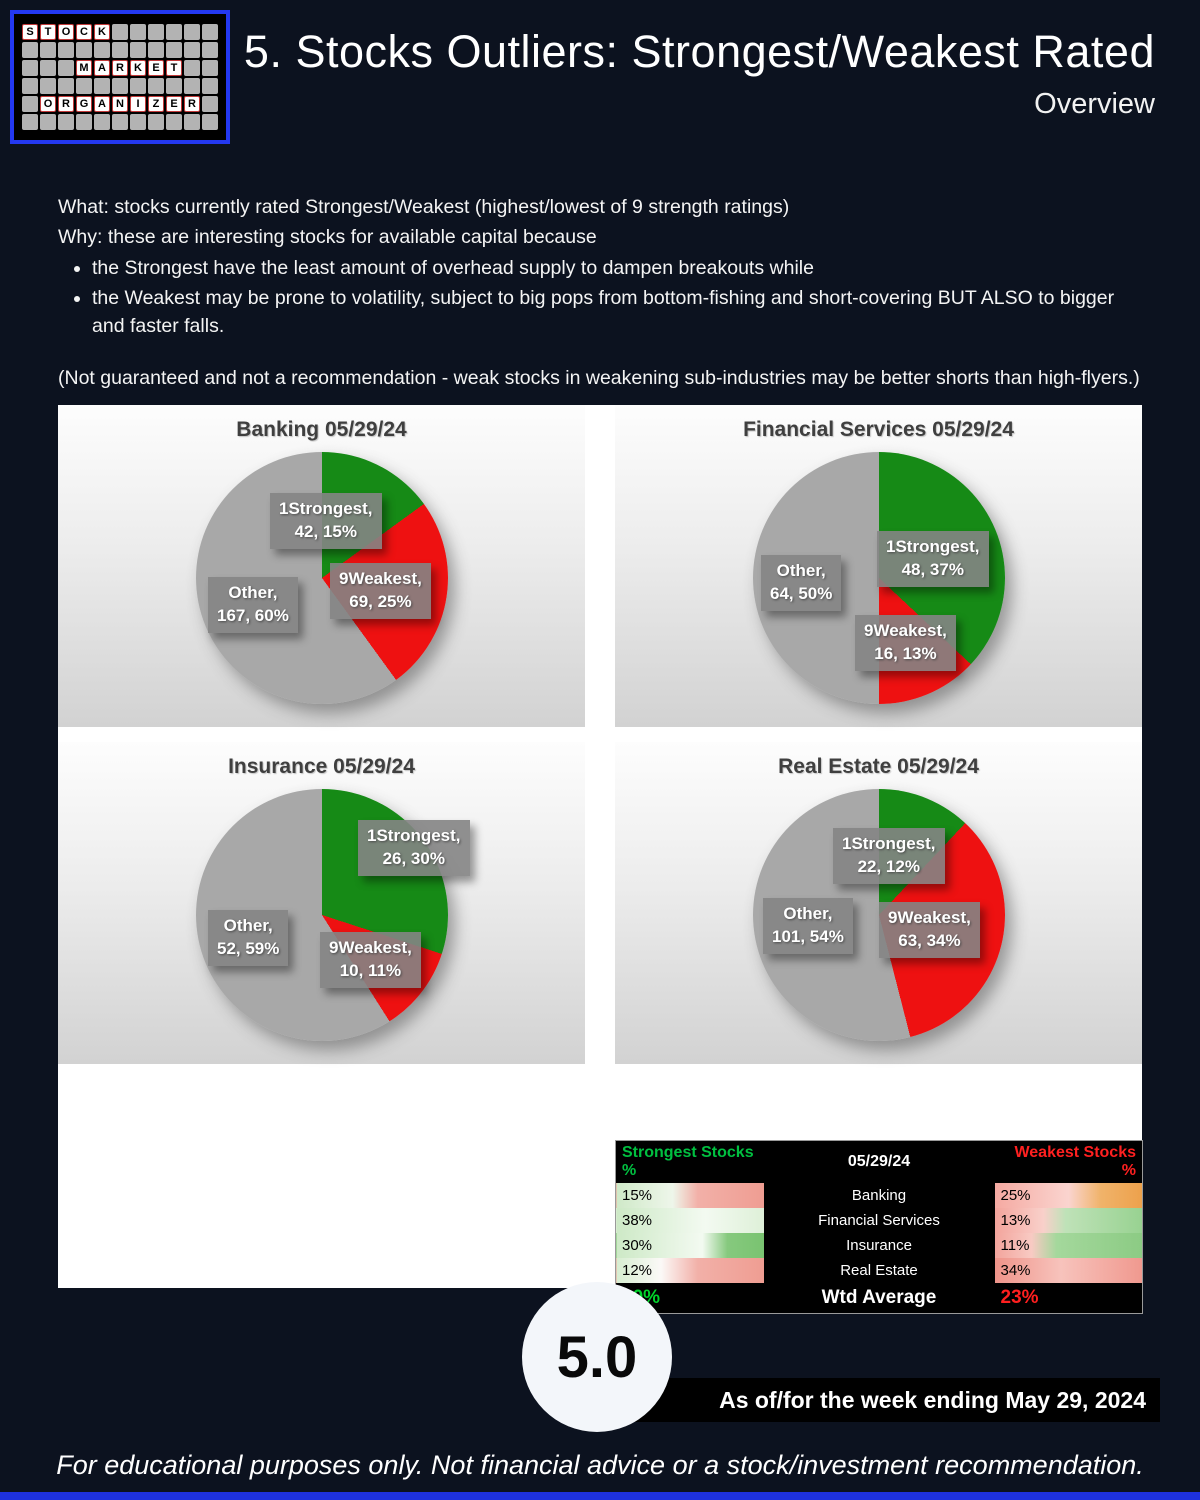  I want to click on pie-label-weakest: 9Weakest, 63, 34%, so click(929, 930).